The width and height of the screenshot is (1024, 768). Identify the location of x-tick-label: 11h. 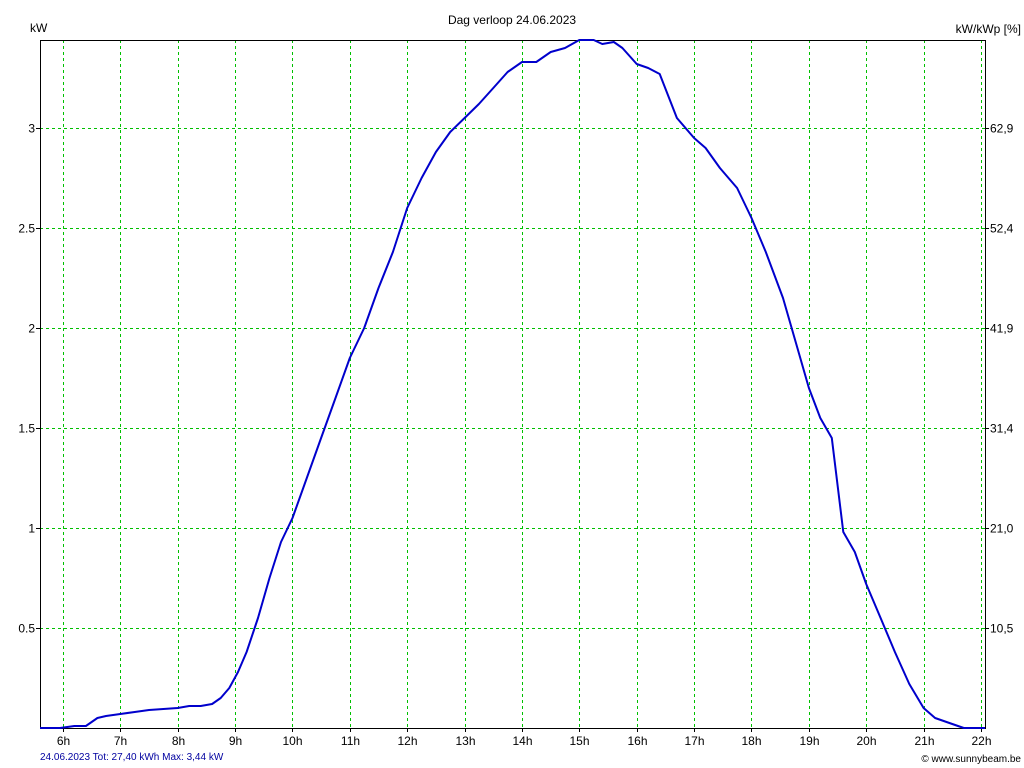
(350, 741).